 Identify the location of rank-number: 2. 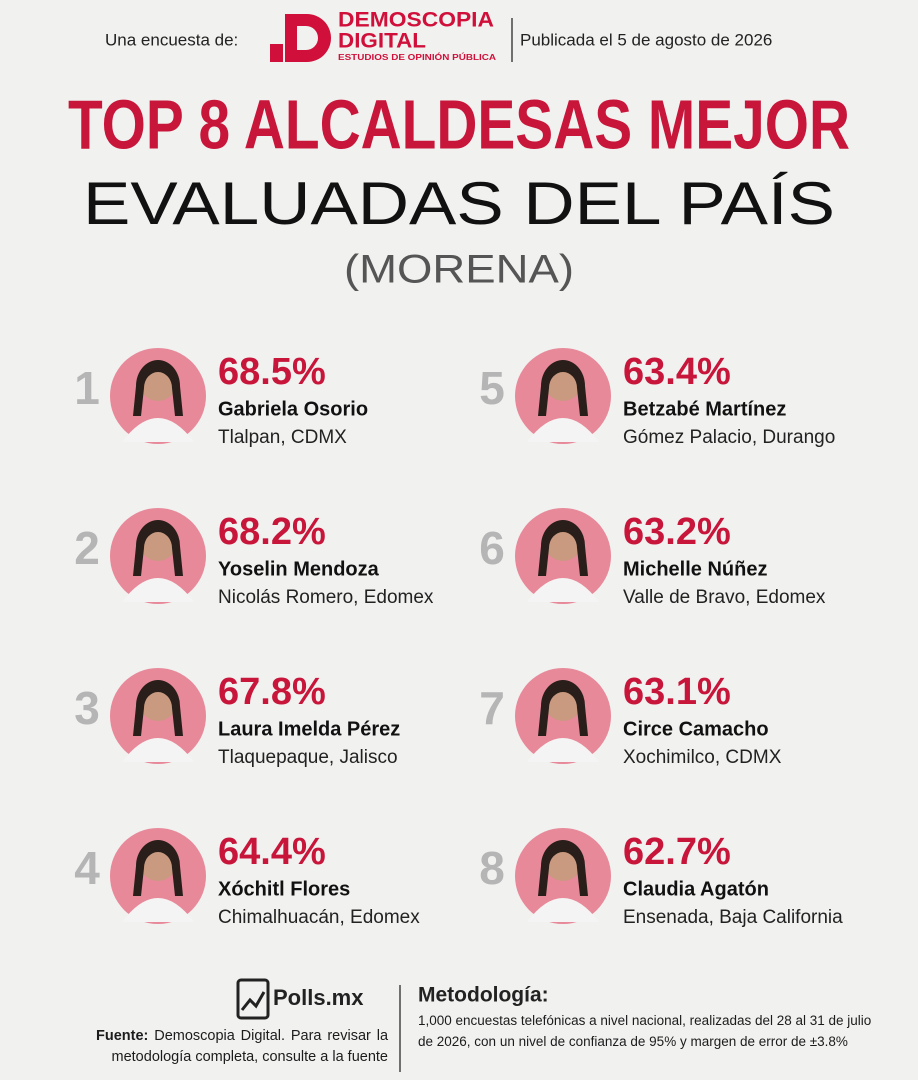
(87, 548).